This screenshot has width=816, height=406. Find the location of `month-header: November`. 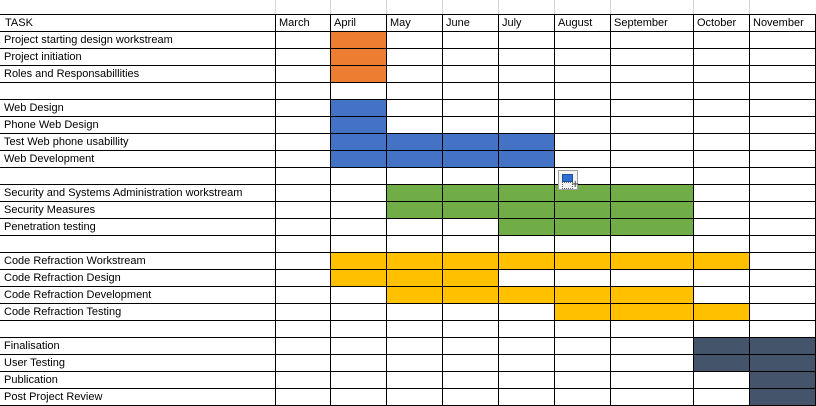

month-header: November is located at coordinates (778, 23).